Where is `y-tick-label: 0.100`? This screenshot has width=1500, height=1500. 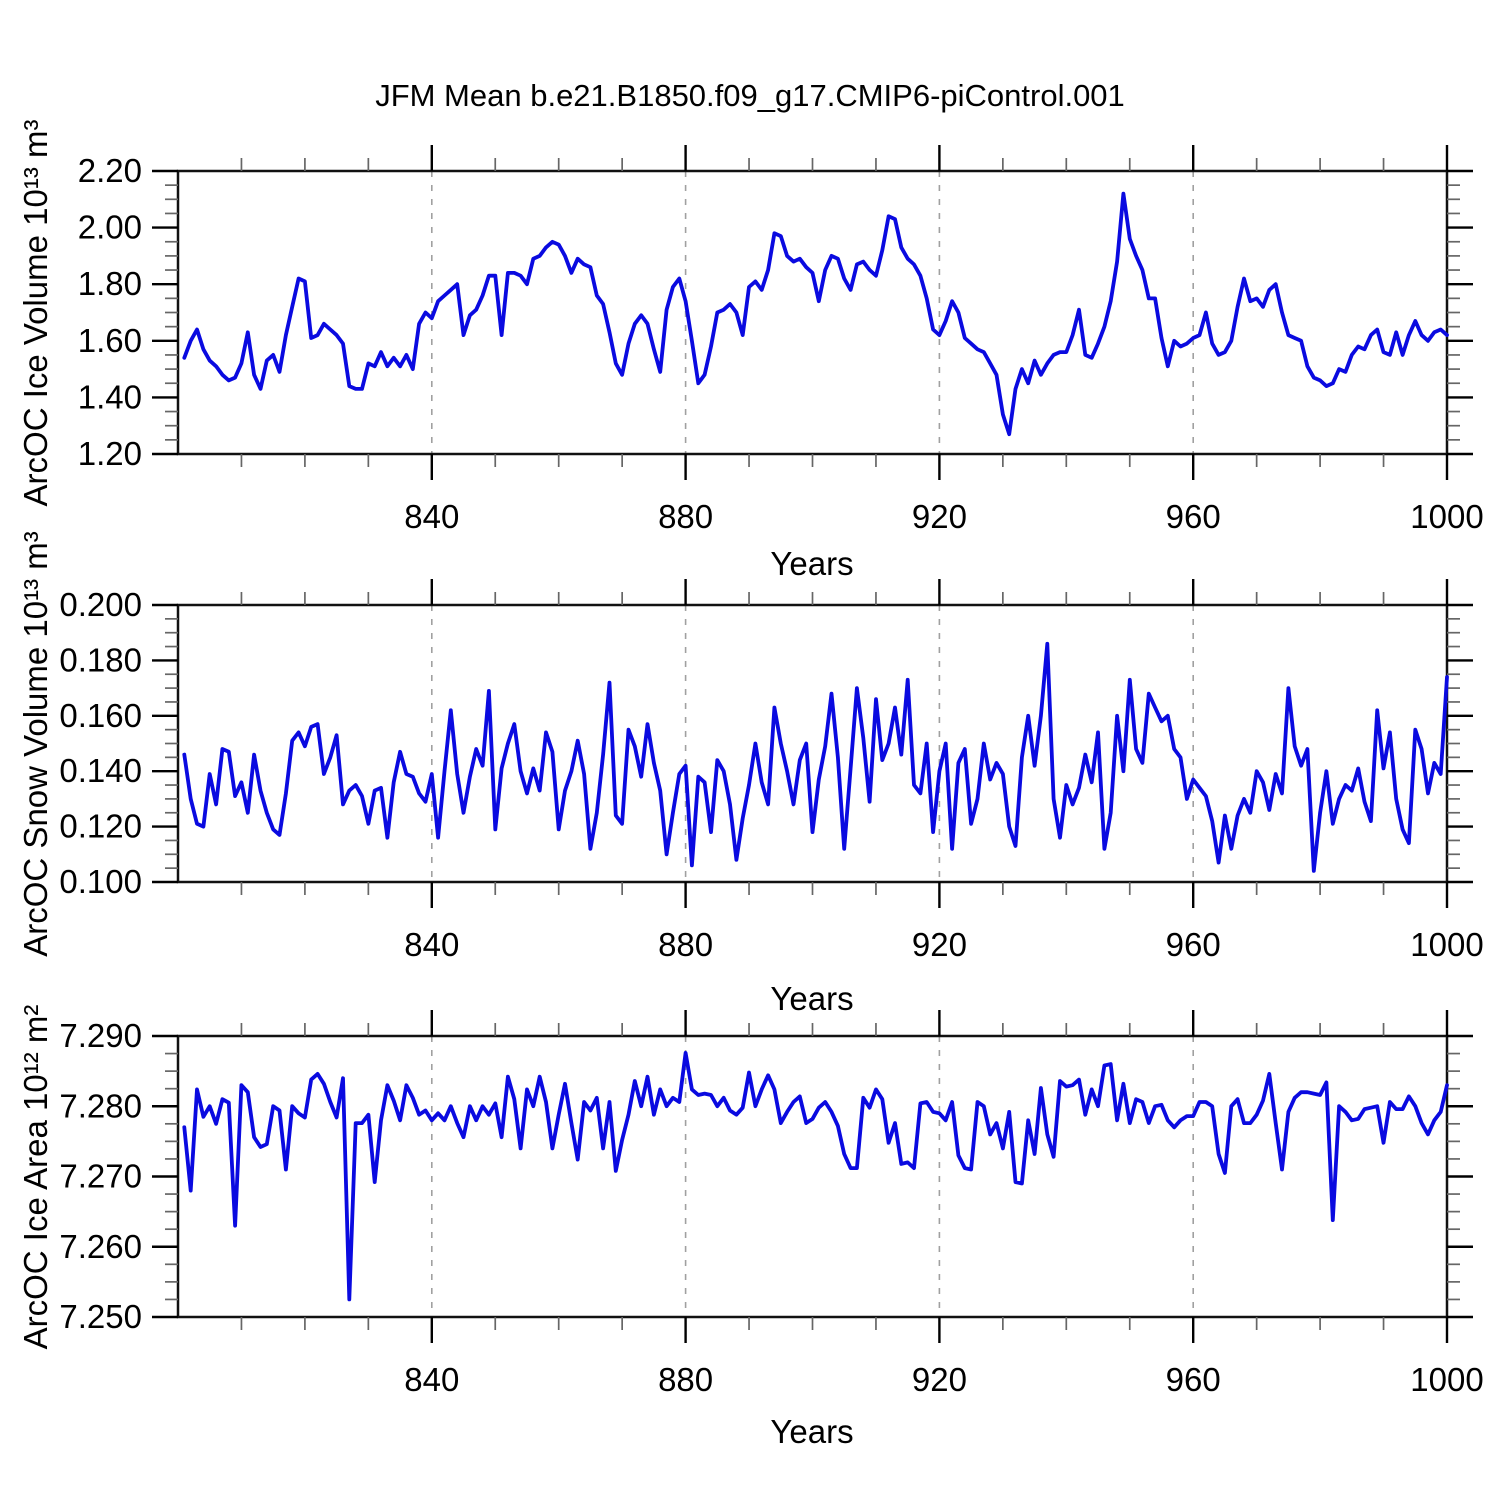 y-tick-label: 0.100 is located at coordinates (100, 881).